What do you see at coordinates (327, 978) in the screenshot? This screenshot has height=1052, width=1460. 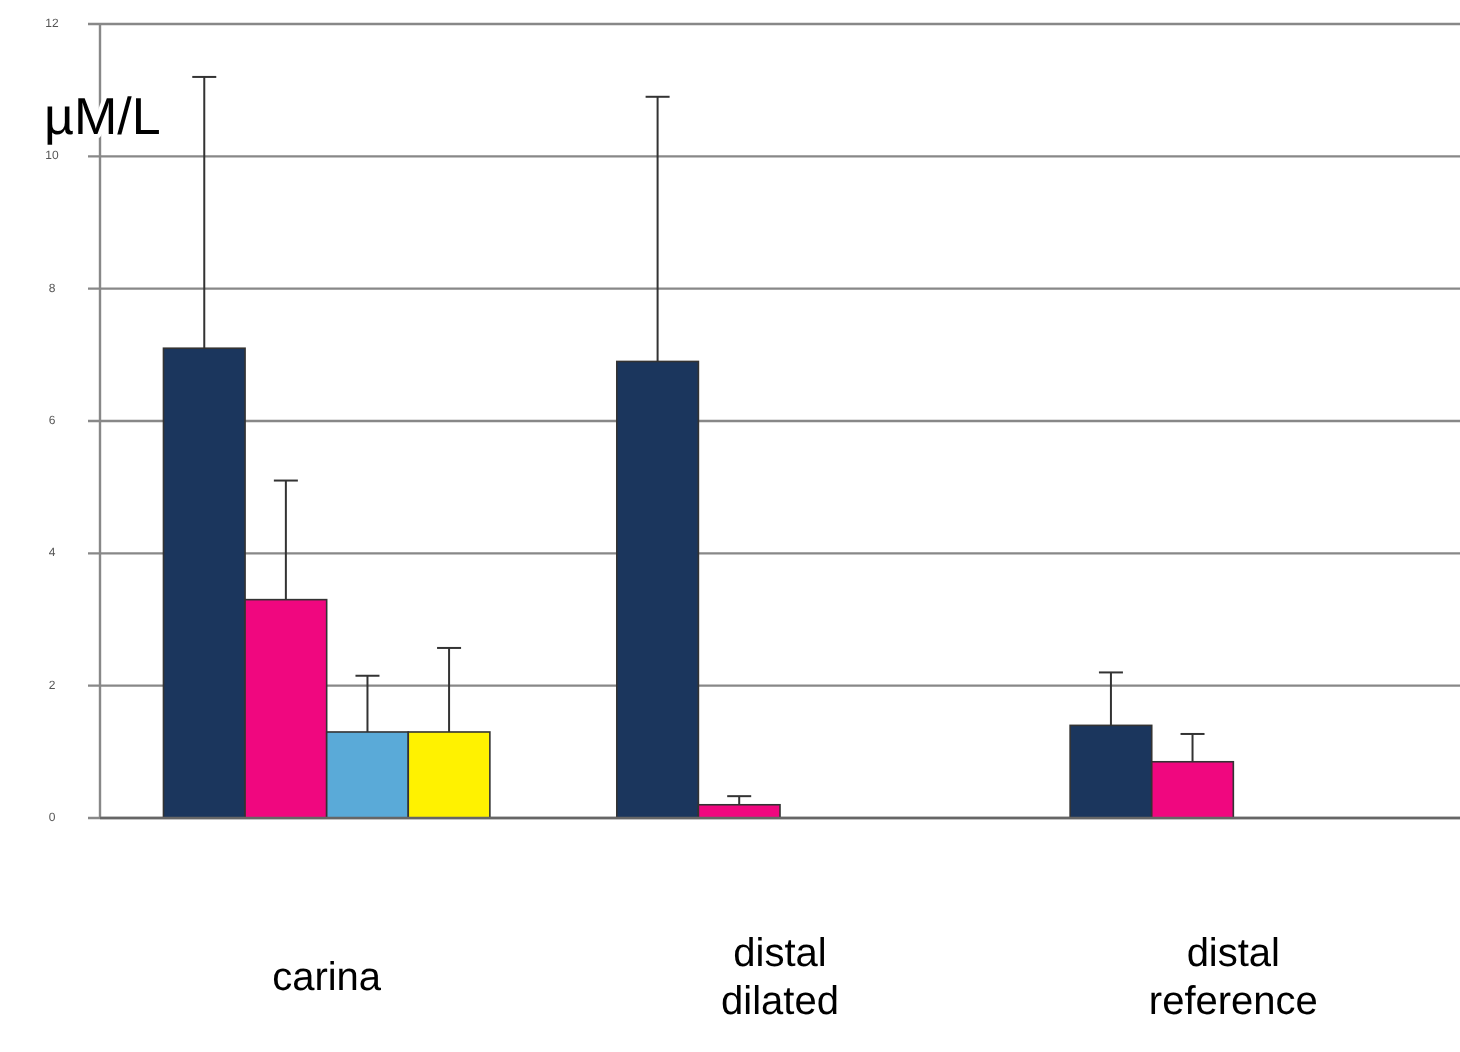 I see `x-tick-label: carina` at bounding box center [327, 978].